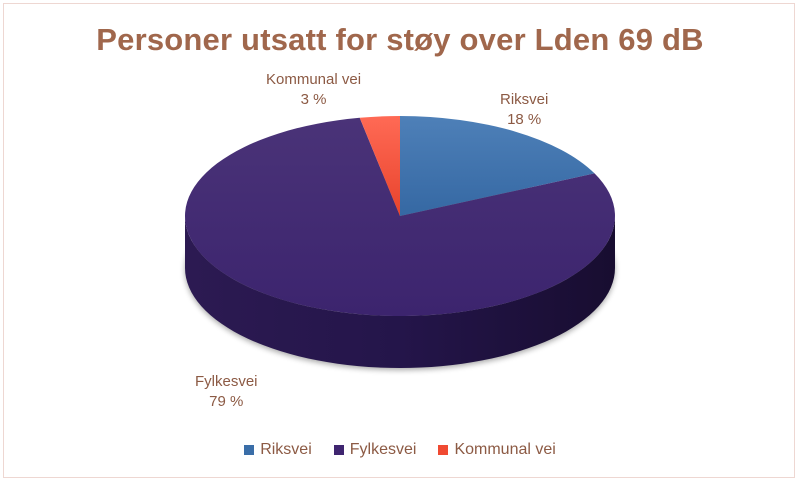 The image size is (800, 483). I want to click on legend-label: Kommunal vei, so click(505, 449).